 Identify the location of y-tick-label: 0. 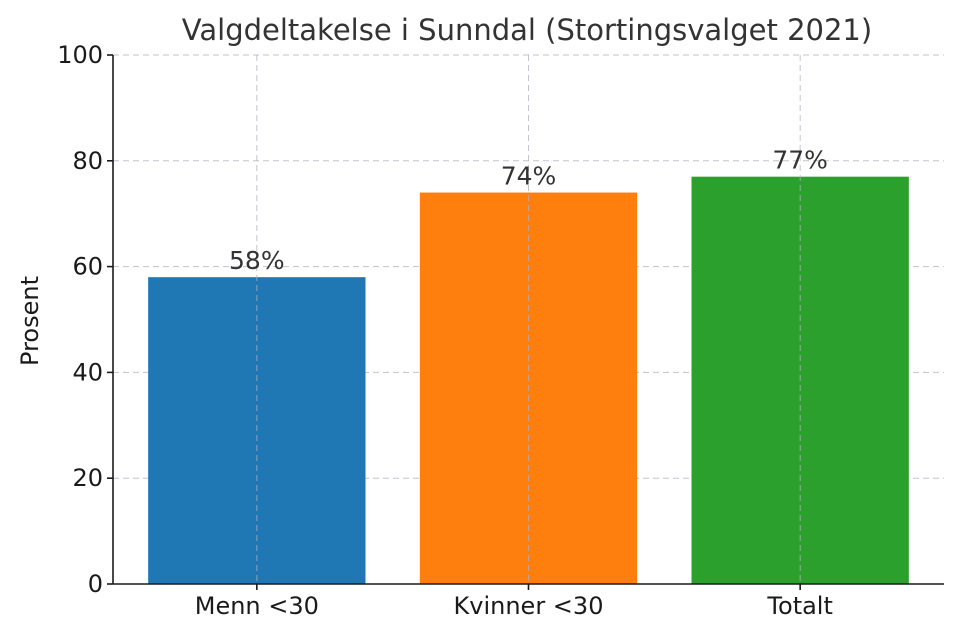
(95, 584).